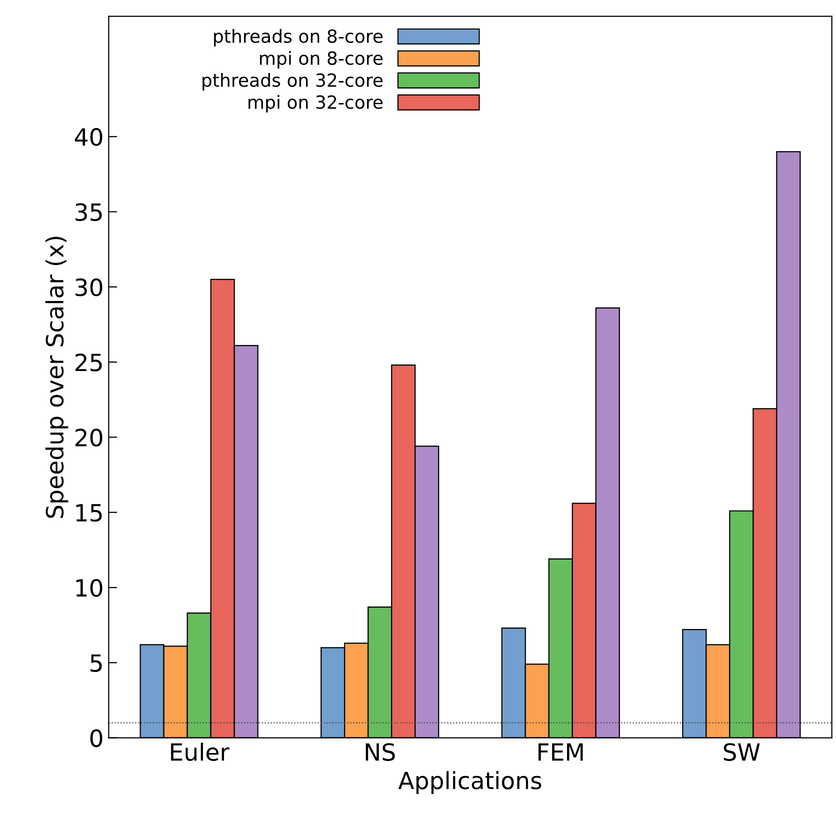  What do you see at coordinates (470, 782) in the screenshot?
I see `x-axis-title: Applications` at bounding box center [470, 782].